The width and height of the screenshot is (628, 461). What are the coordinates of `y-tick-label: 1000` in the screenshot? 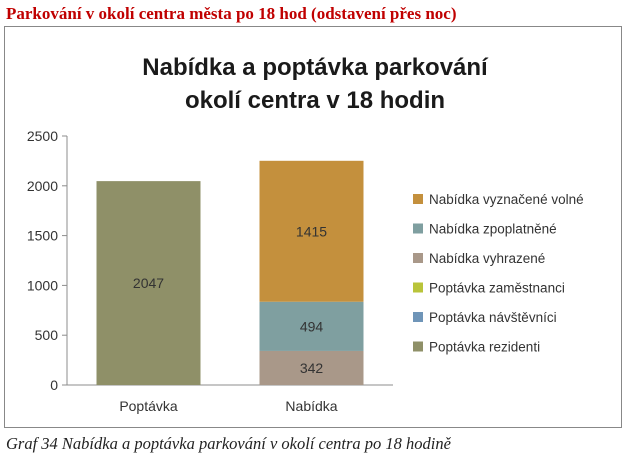 It's located at (42, 285).